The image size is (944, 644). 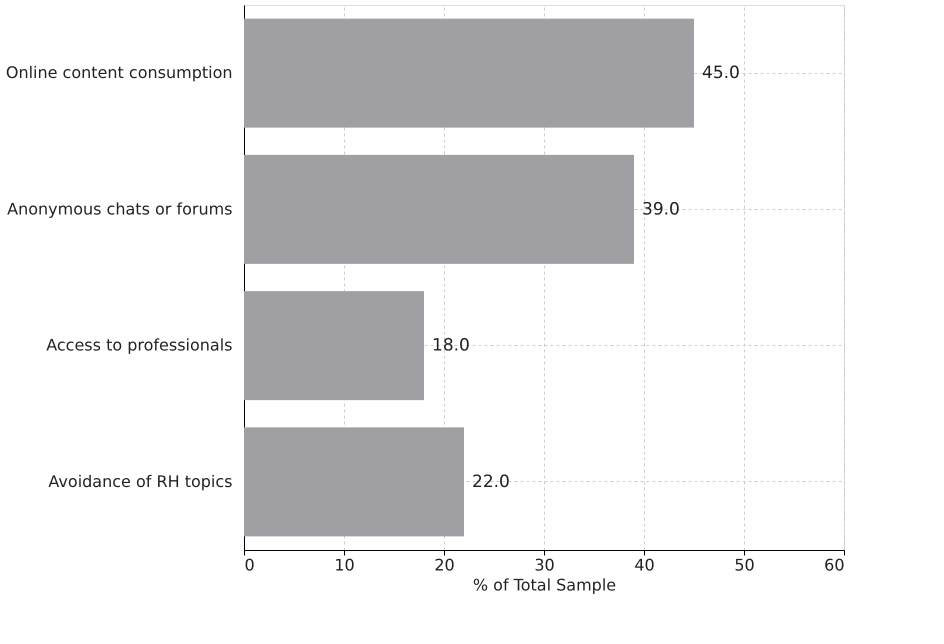 What do you see at coordinates (139, 345) in the screenshot?
I see `y-tick-label: Access to professionals` at bounding box center [139, 345].